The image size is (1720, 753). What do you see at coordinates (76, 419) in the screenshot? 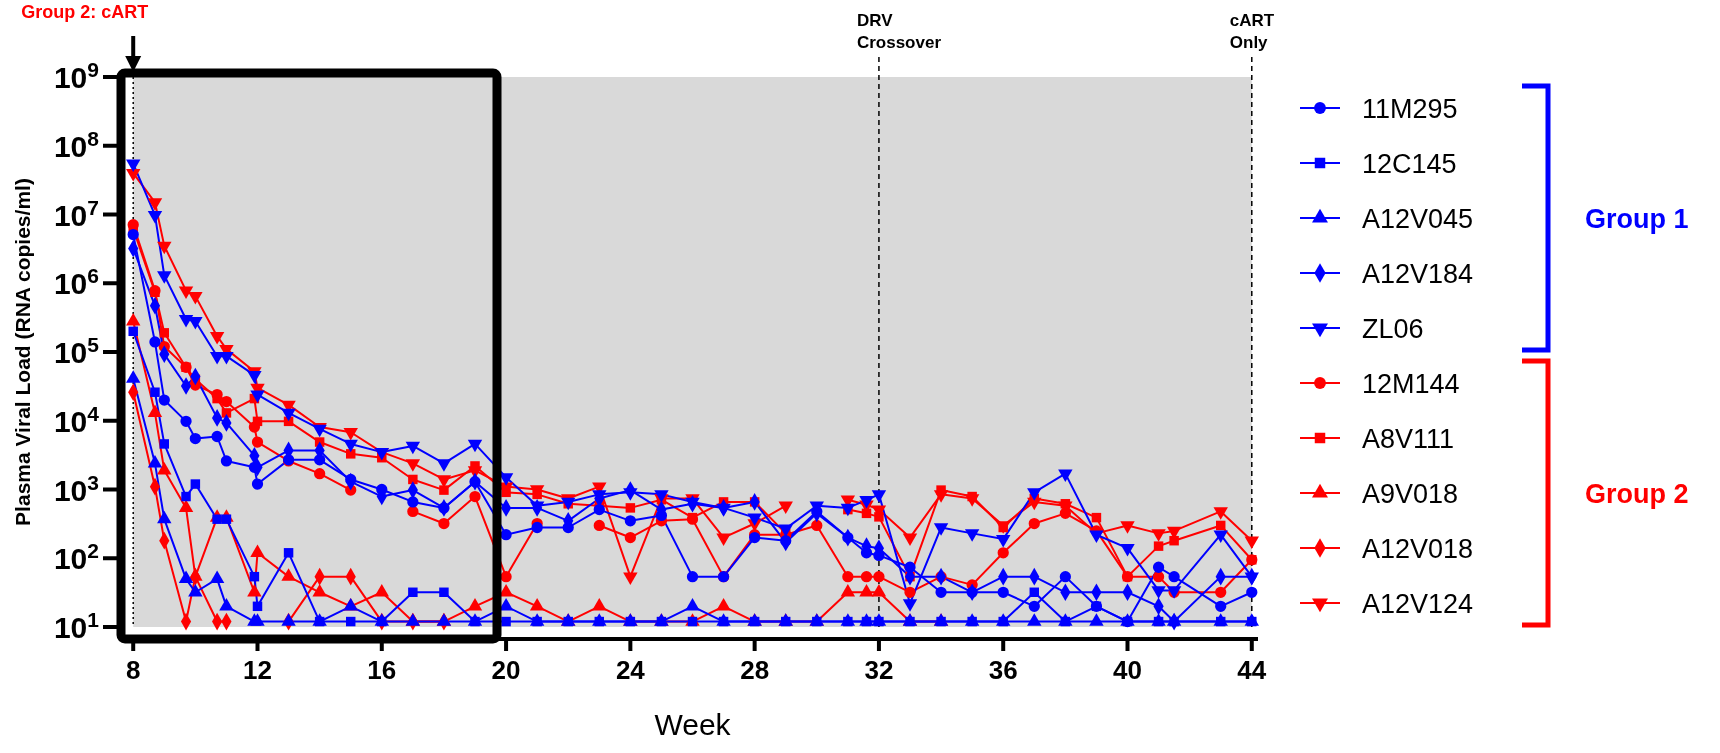
I see `y-tick-label: 10$^{4}$` at bounding box center [76, 419].